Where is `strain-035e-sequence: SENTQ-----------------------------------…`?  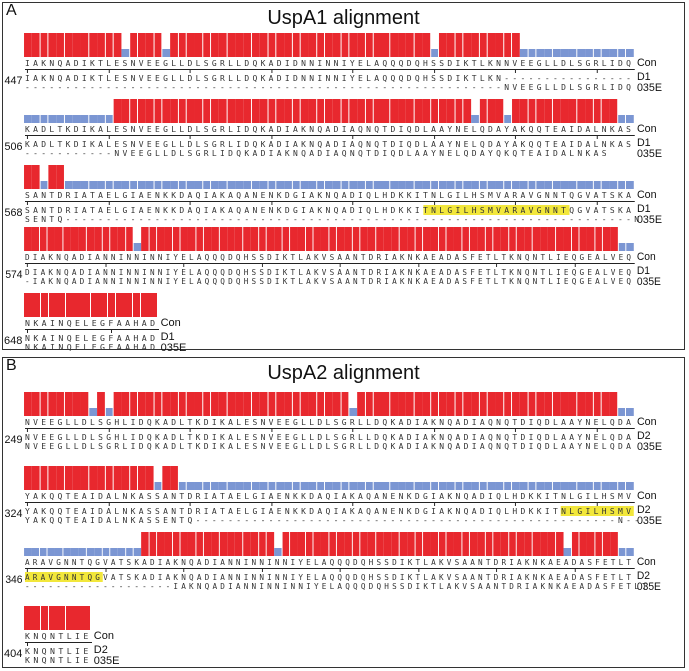
strain-035e-sequence: SENTQ-----------------------------------… is located at coordinates (334, 219).